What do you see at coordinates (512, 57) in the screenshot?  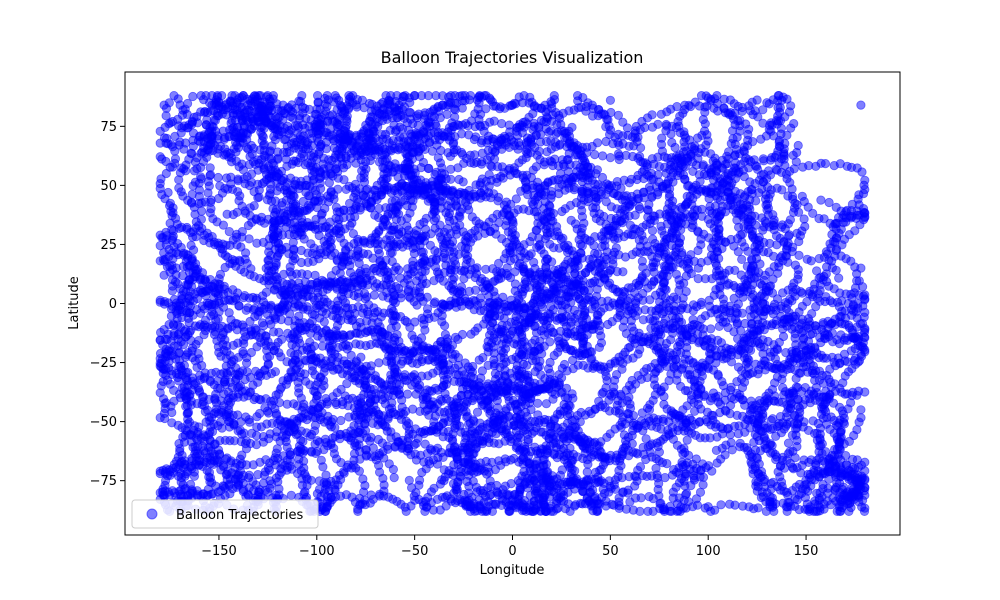 I see `chart-title: Balloon Trajectories Visualization` at bounding box center [512, 57].